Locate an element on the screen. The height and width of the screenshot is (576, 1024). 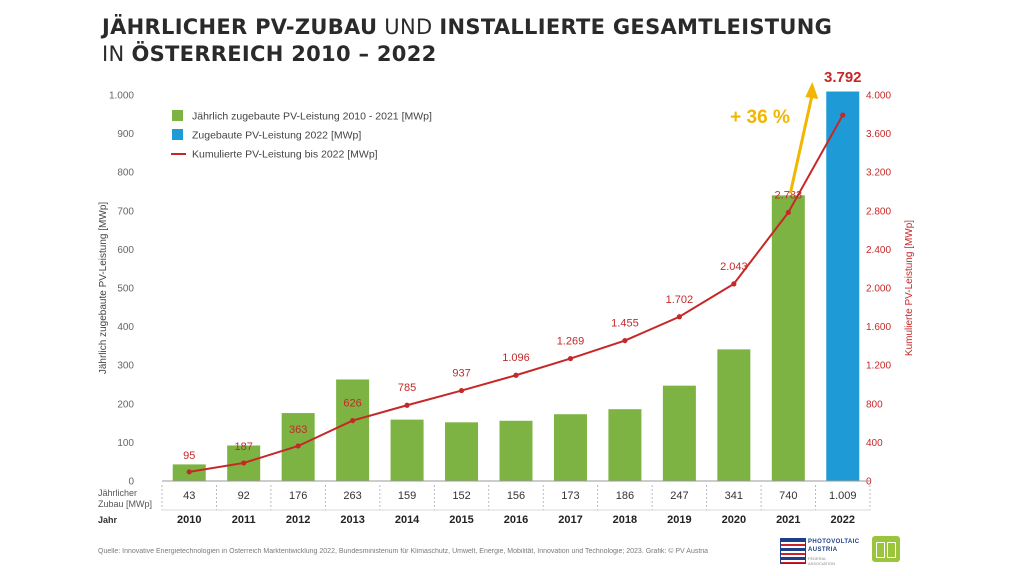
annual-value-label: 247 is located at coordinates (679, 496).